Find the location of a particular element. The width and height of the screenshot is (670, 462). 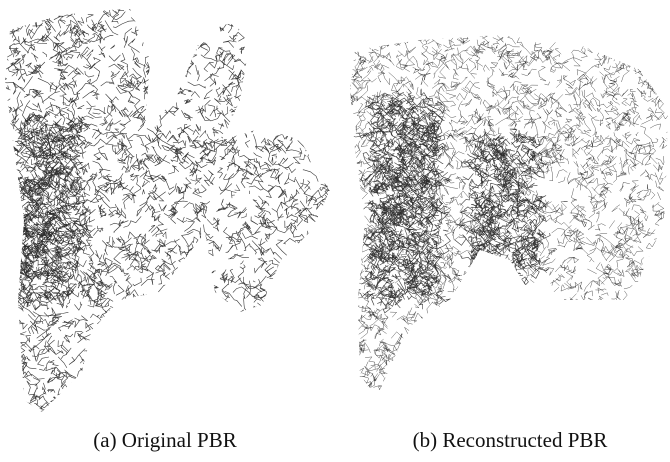

caption: (a) Original PBR is located at coordinates (164, 440).